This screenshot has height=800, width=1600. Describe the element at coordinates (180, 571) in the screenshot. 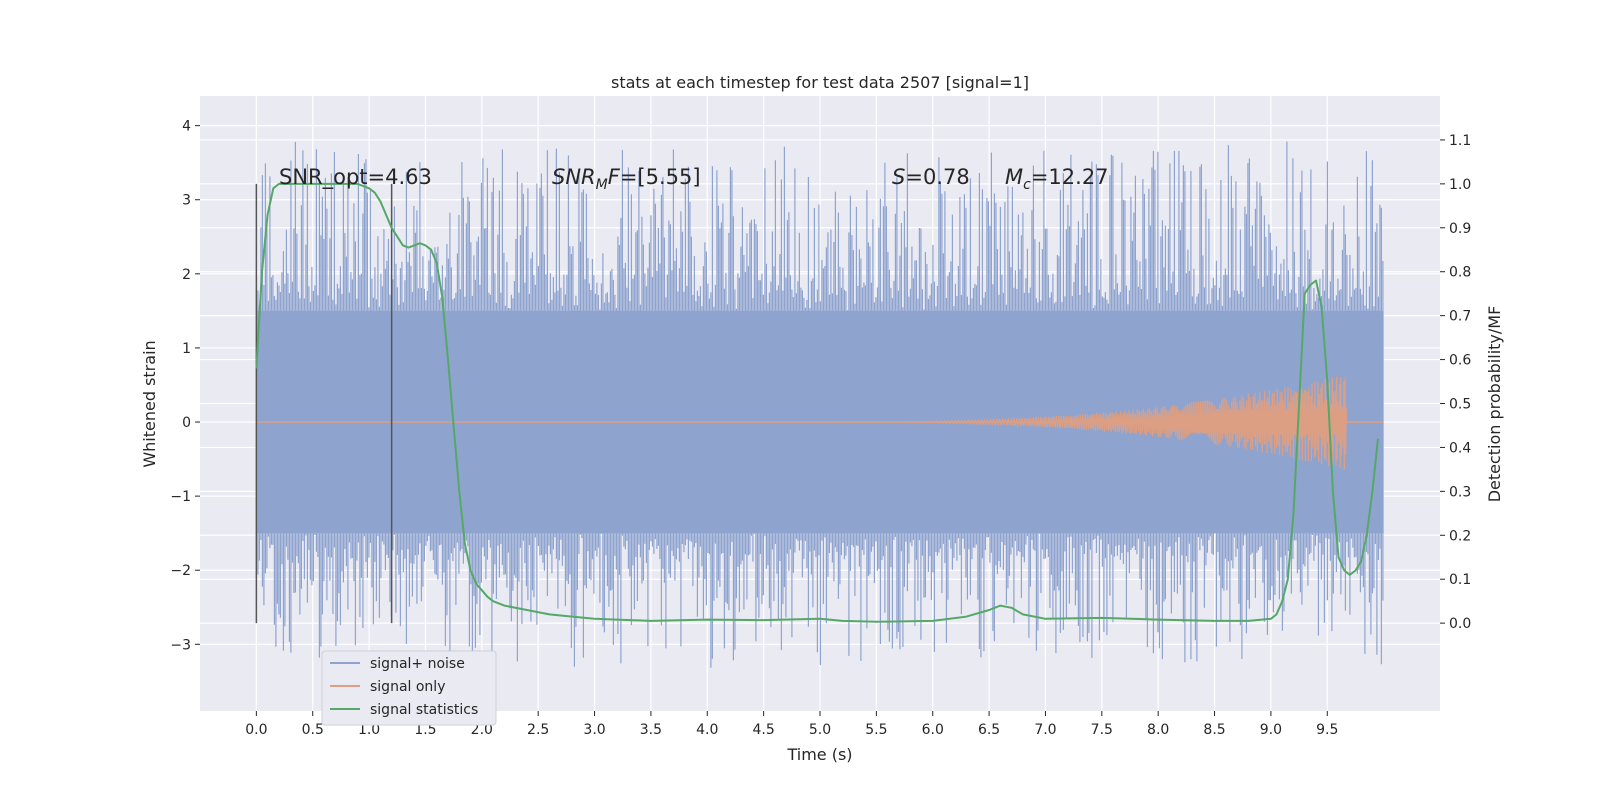

I see `y-tick-label: −2` at that location.